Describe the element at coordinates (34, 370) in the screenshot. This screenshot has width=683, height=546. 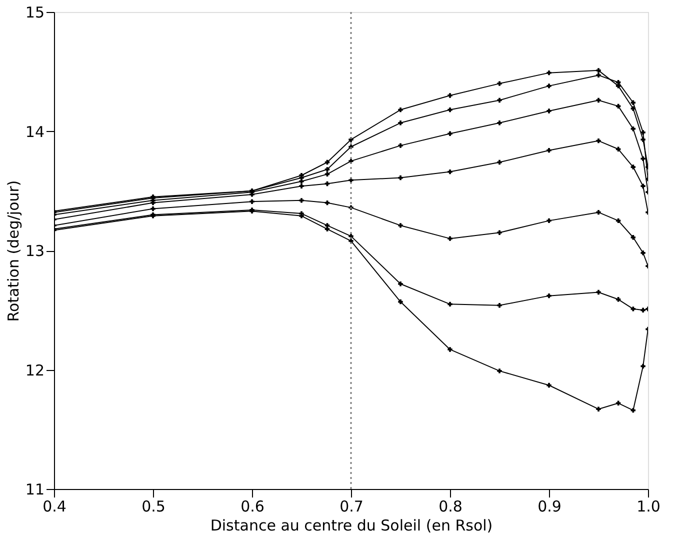
I see `y-tick-label: 12` at that location.